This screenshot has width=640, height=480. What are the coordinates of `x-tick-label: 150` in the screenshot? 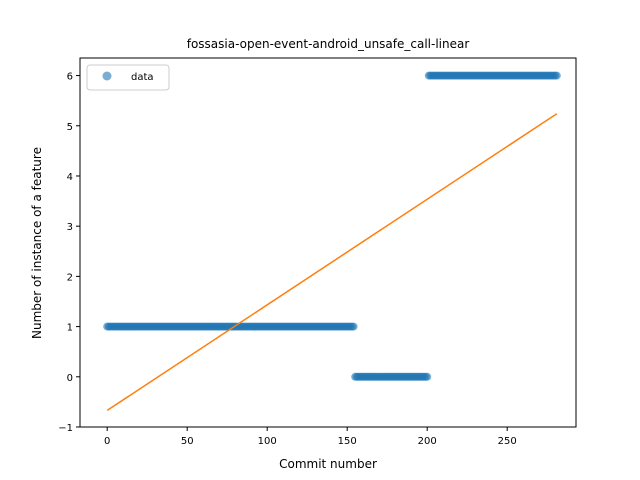 It's located at (347, 441).